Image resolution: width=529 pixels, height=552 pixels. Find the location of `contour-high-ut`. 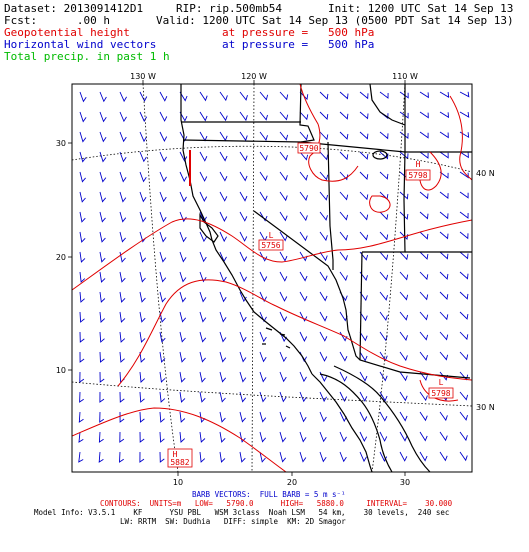

contour-high-ut is located at coordinates (430, 171).